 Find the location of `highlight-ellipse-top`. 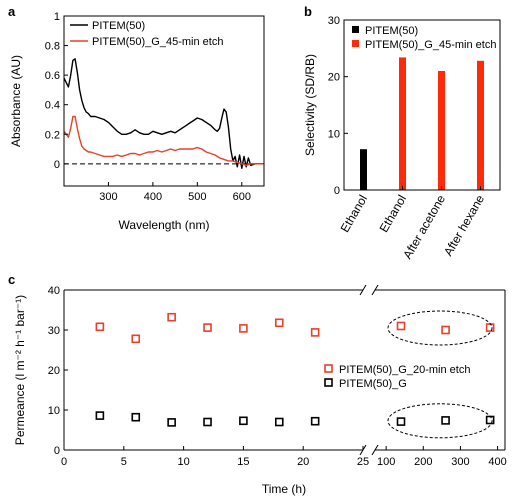

highlight-ellipse-top is located at coordinates (440, 328).